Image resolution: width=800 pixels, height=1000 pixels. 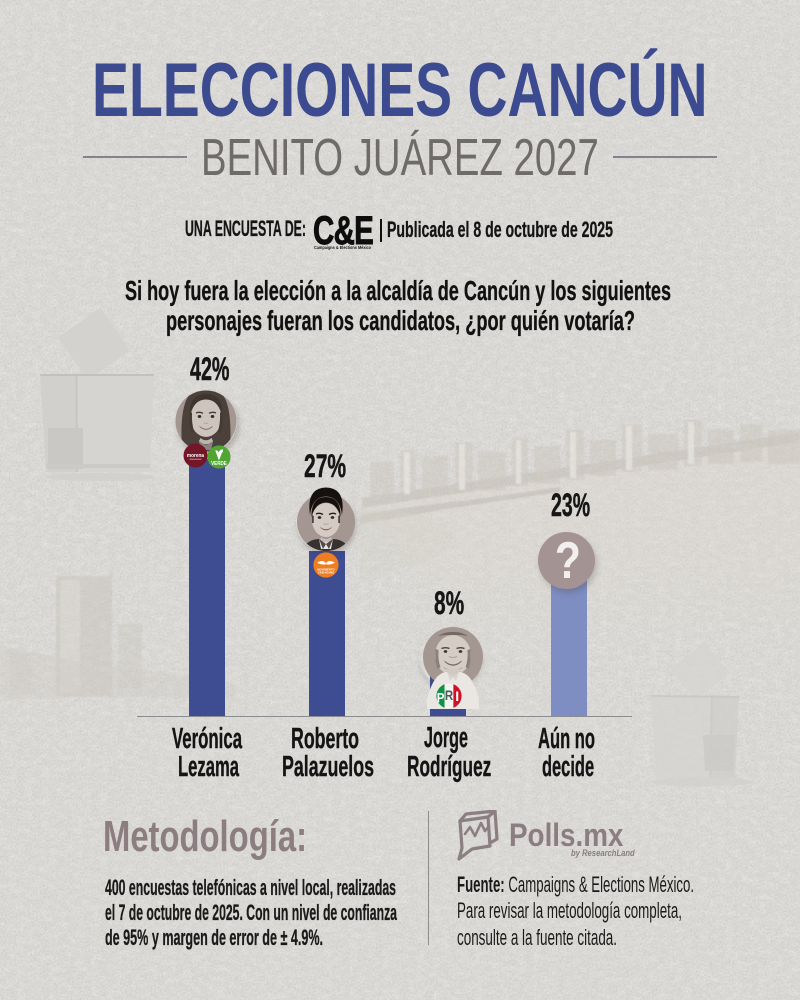 I want to click on svg-text: MOVIMIENTO, so click(x=325, y=570).